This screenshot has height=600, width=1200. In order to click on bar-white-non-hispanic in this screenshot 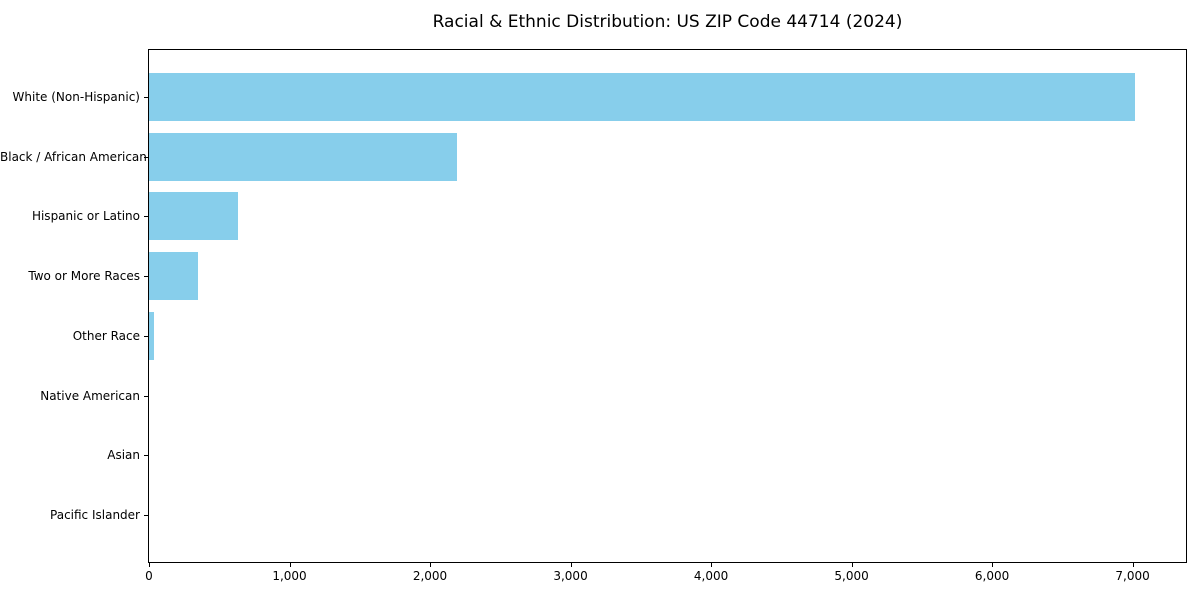, I will do `click(642, 96)`.